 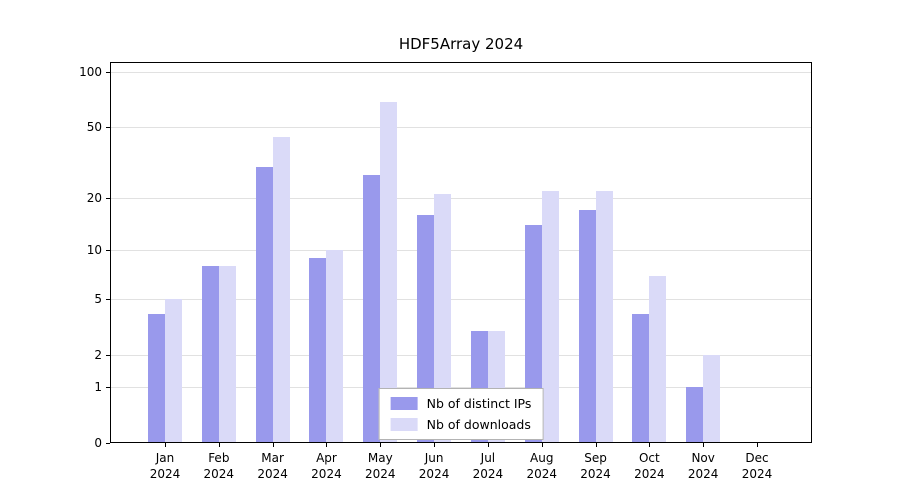 What do you see at coordinates (695, 415) in the screenshot?
I see `bar-nov-distinct-ips` at bounding box center [695, 415].